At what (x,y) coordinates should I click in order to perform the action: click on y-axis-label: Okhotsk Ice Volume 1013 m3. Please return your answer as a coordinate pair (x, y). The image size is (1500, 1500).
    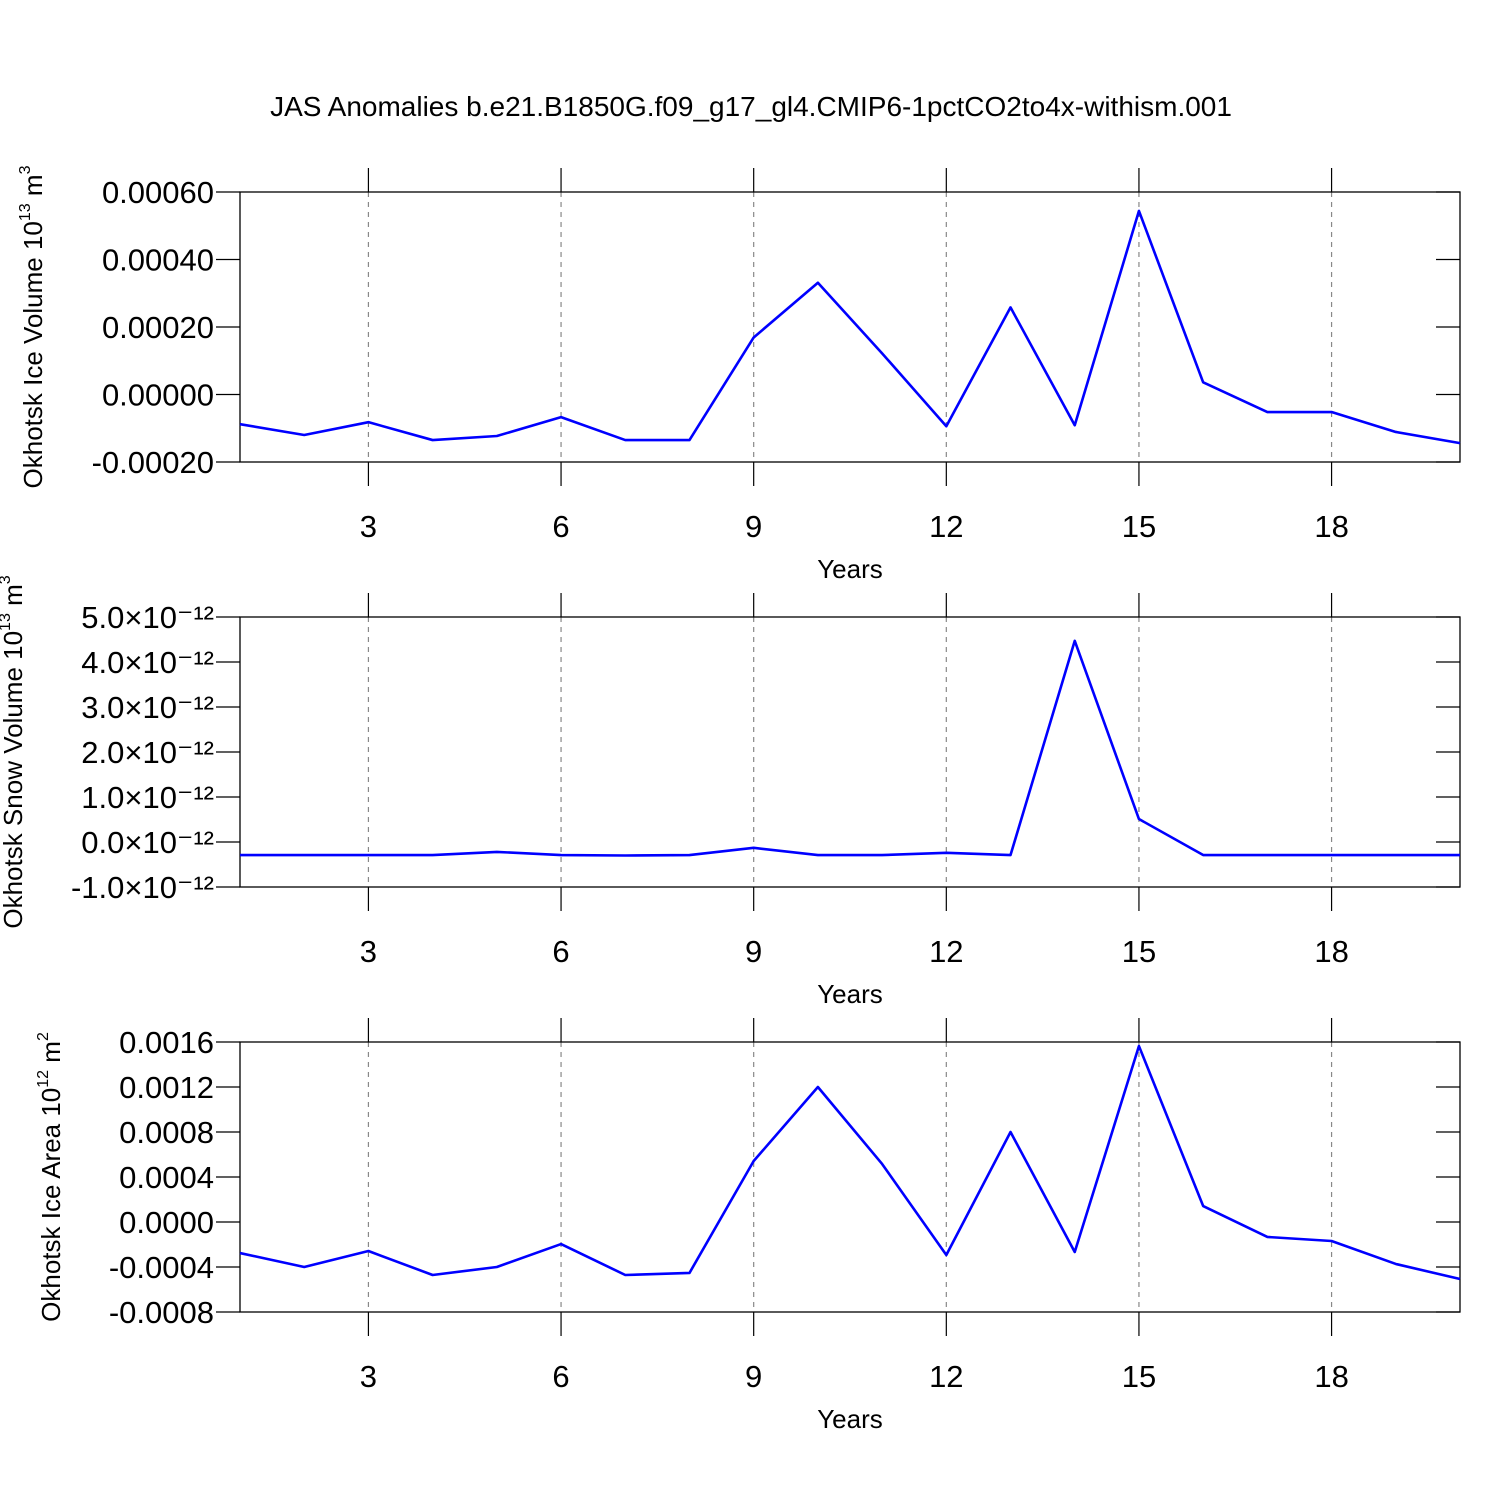
    Looking at the image, I should click on (32, 326).